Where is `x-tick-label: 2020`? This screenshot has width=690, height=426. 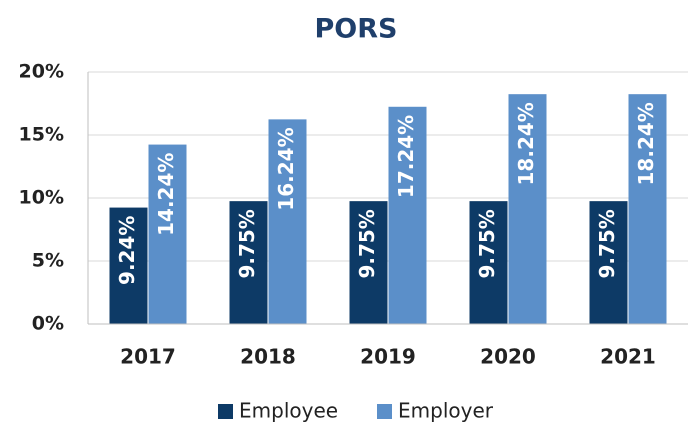
x-tick-label: 2020 is located at coordinates (508, 357).